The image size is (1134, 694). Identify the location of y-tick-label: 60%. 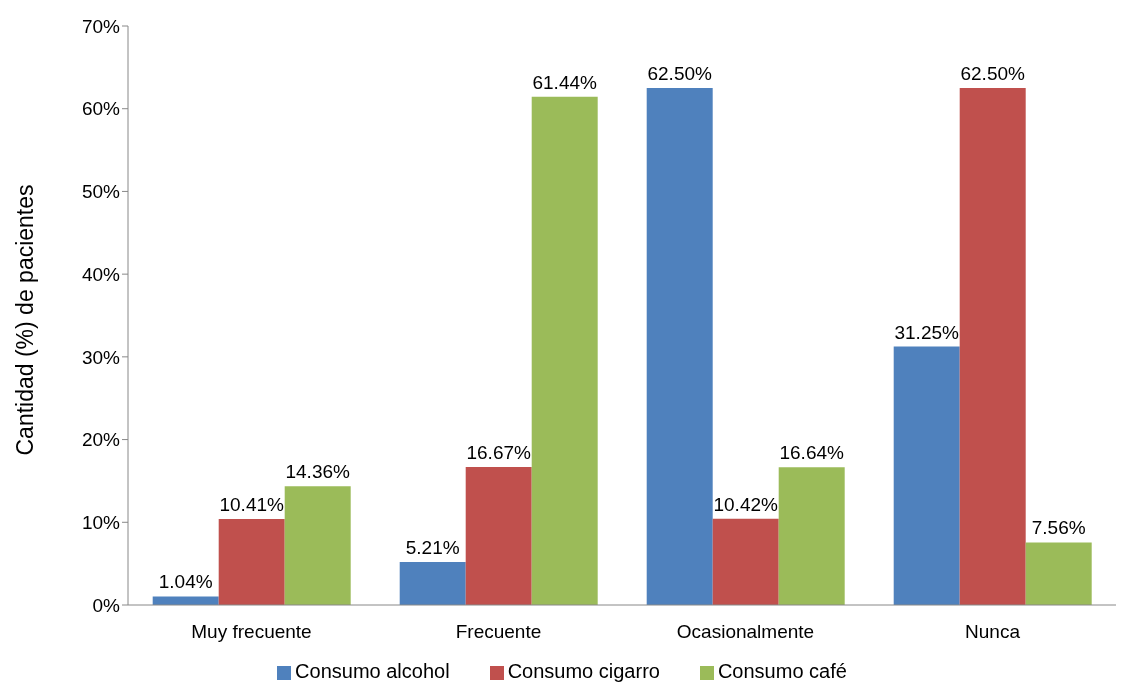
(101, 109).